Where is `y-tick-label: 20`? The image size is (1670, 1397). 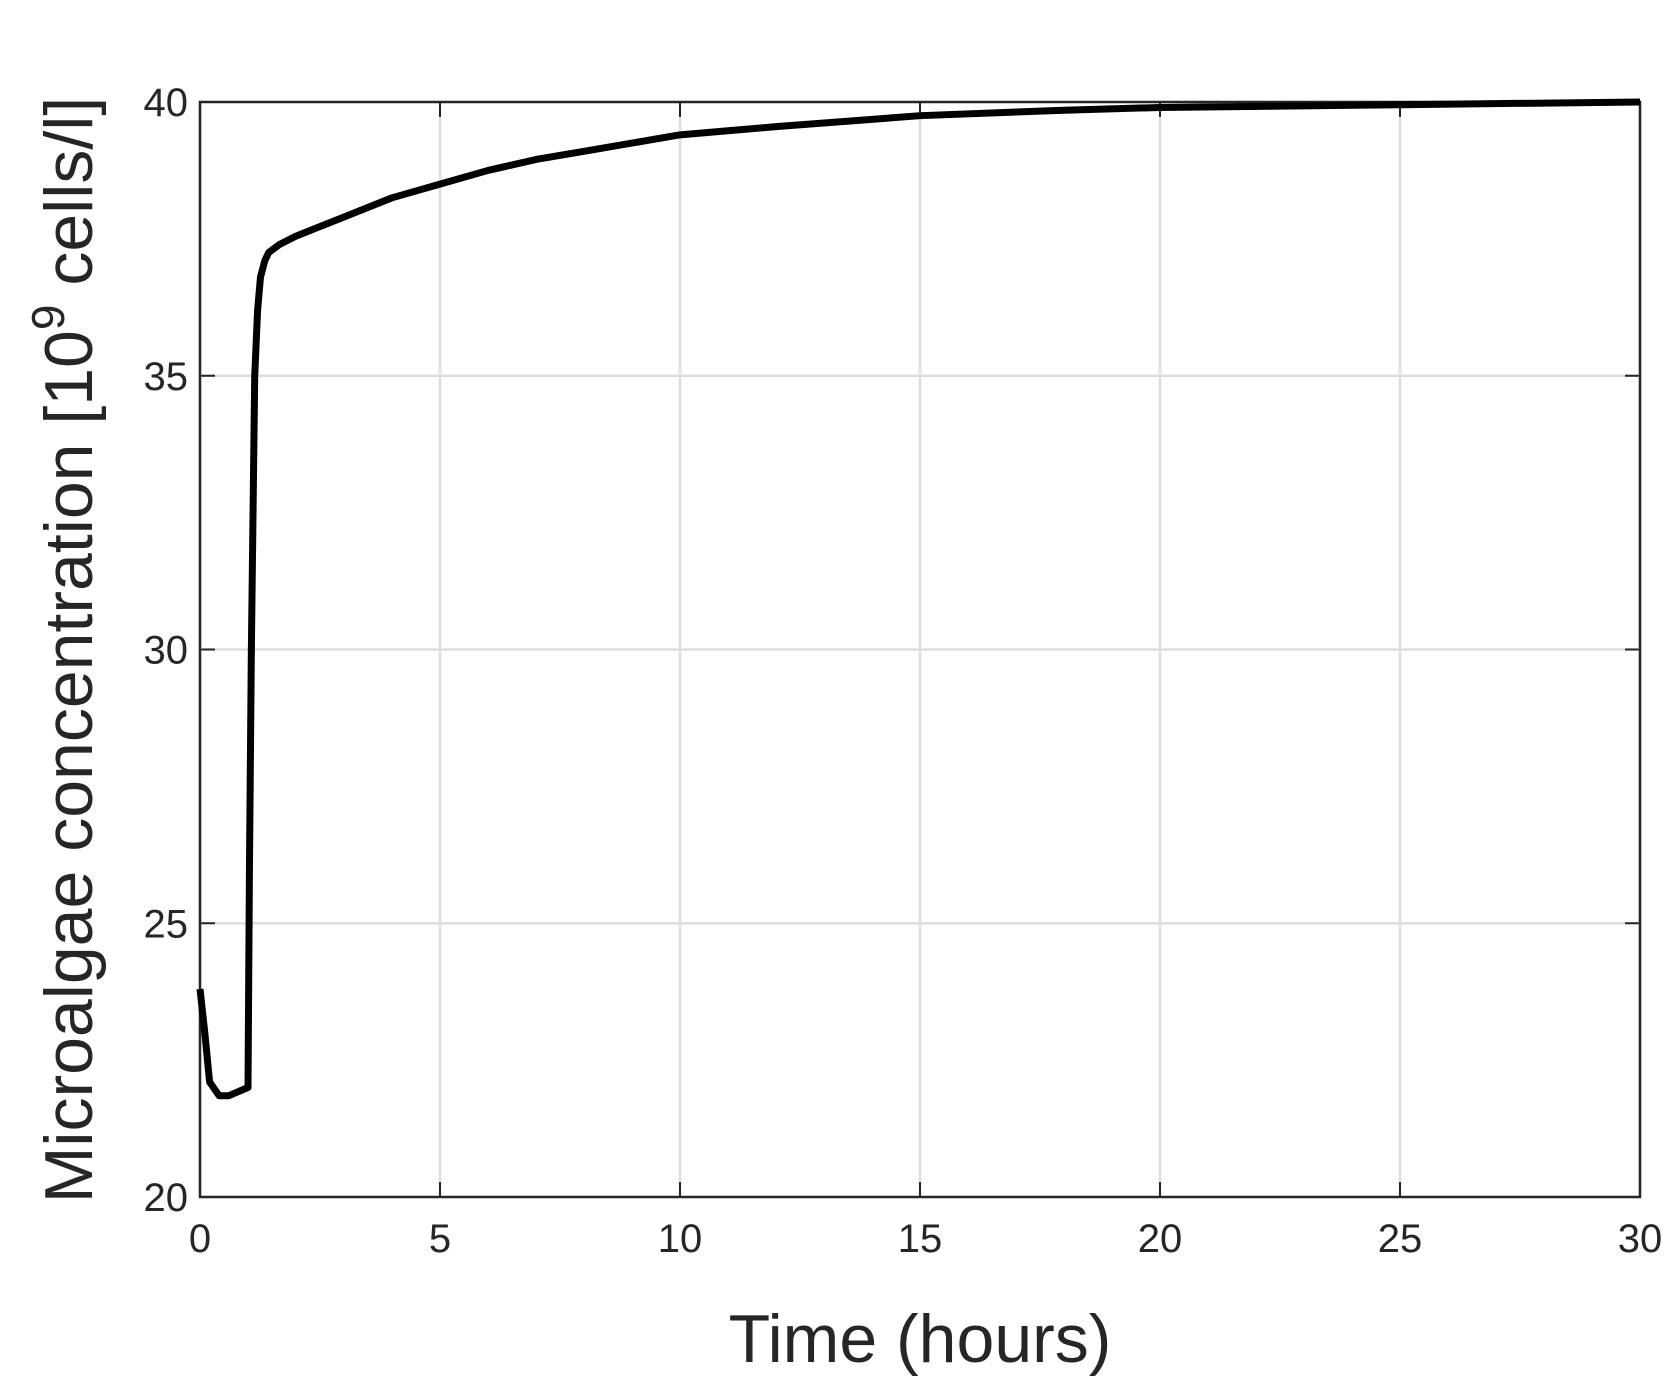 y-tick-label: 20 is located at coordinates (166, 1198).